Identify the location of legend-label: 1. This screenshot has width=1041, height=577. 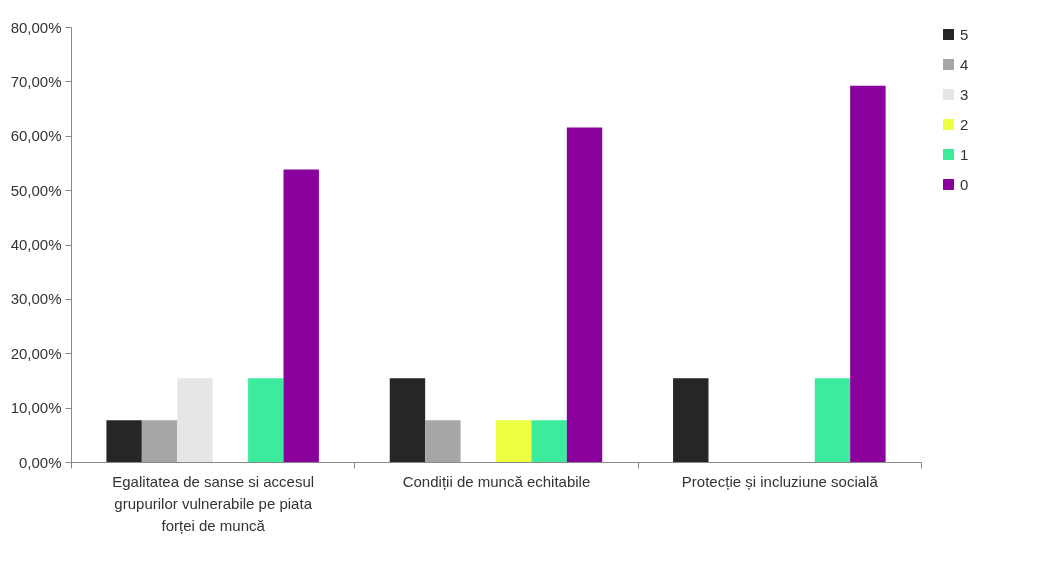
(964, 154).